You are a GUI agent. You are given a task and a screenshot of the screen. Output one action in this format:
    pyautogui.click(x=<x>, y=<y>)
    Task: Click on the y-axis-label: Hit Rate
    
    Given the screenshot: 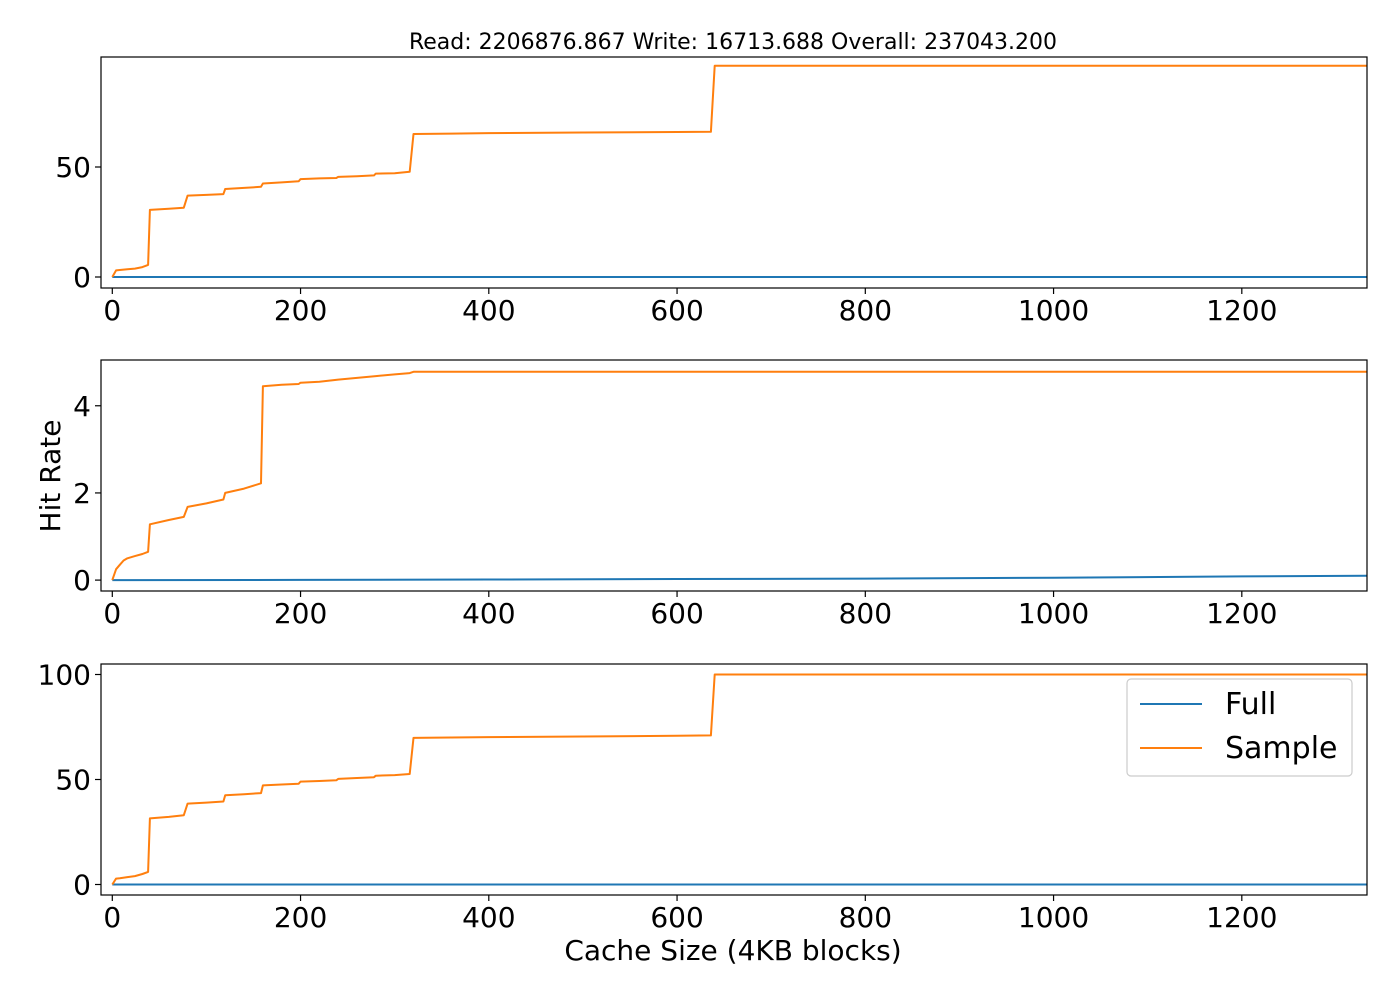 What is the action you would take?
    pyautogui.click(x=50, y=476)
    